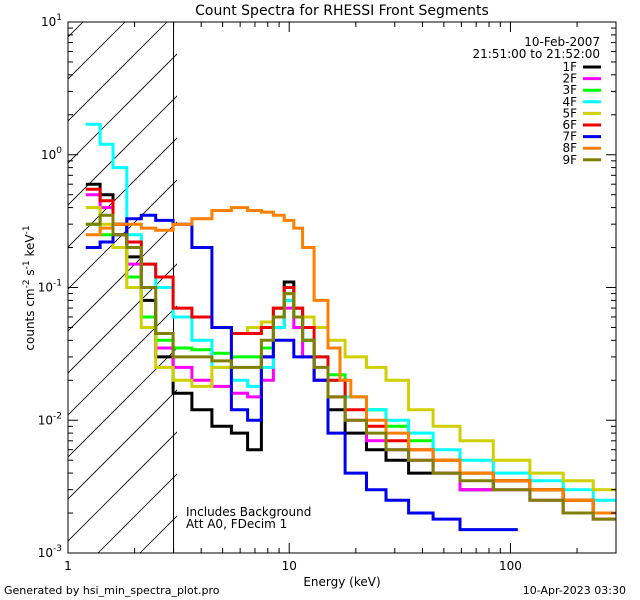 The image size is (640, 600). I want to click on legend-date: 10-Feb-2007, so click(562, 42).